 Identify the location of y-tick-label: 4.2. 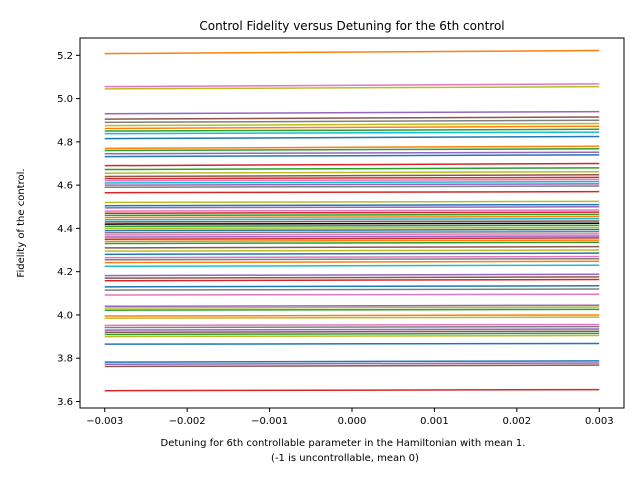
(65, 272).